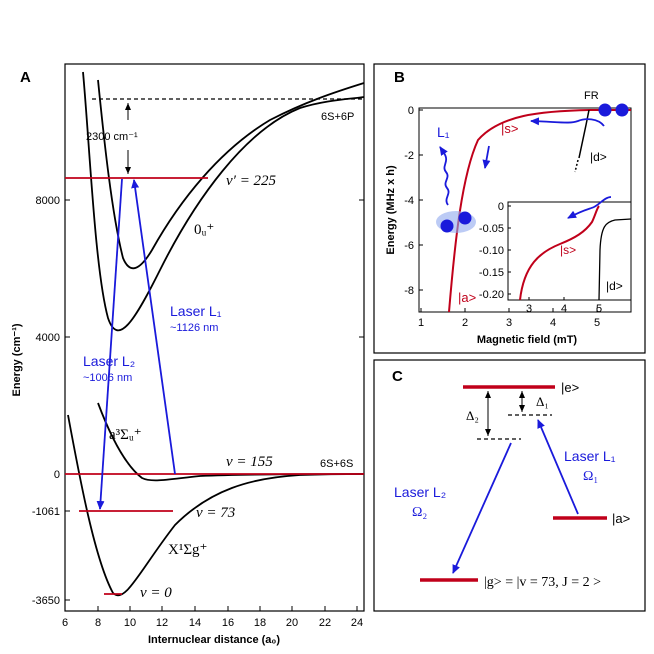  What do you see at coordinates (598, 157) in the screenshot?
I see `label-d: |d>` at bounding box center [598, 157].